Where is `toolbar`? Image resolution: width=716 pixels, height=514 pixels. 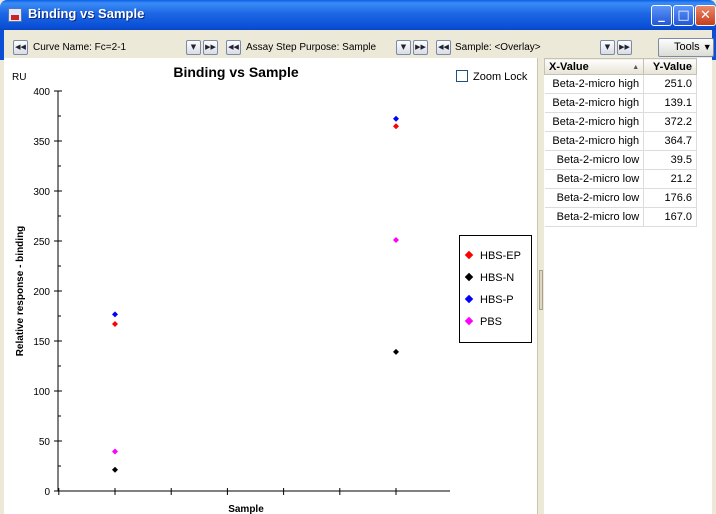
toolbar is located at coordinates (358, 45).